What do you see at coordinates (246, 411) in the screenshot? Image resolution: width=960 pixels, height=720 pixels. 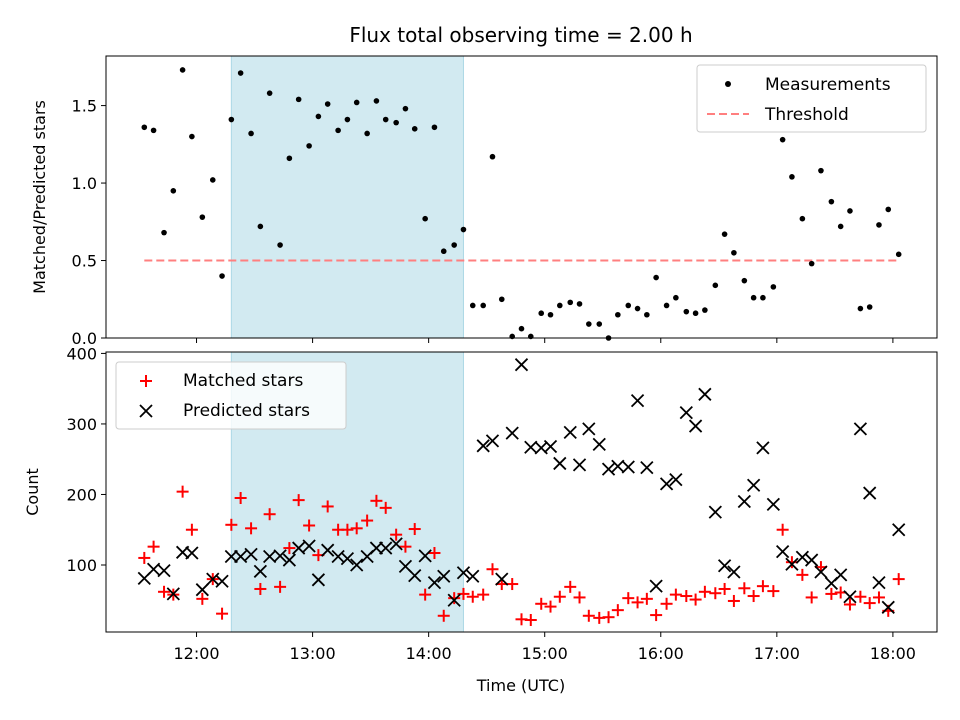 I see `predicted-stars-legend-label: Predicted stars` at bounding box center [246, 411].